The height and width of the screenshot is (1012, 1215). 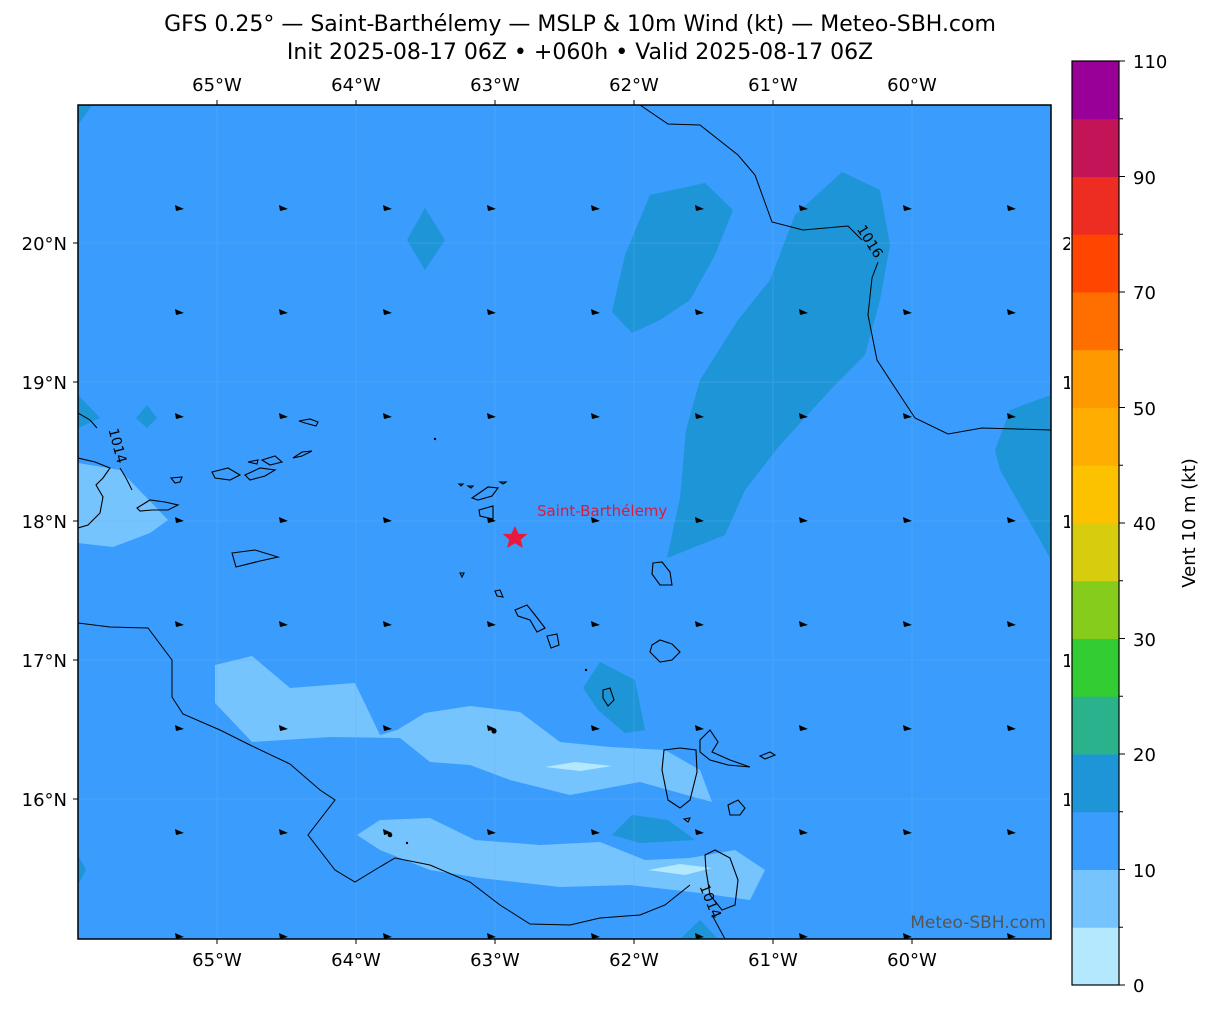 What do you see at coordinates (44, 800) in the screenshot?
I see `svg-text: 16°N` at bounding box center [44, 800].